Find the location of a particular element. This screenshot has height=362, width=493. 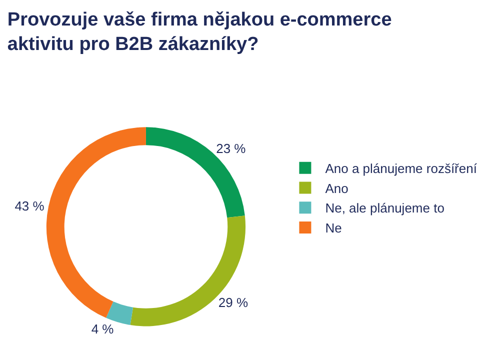

data-label: 29 % is located at coordinates (233, 302).